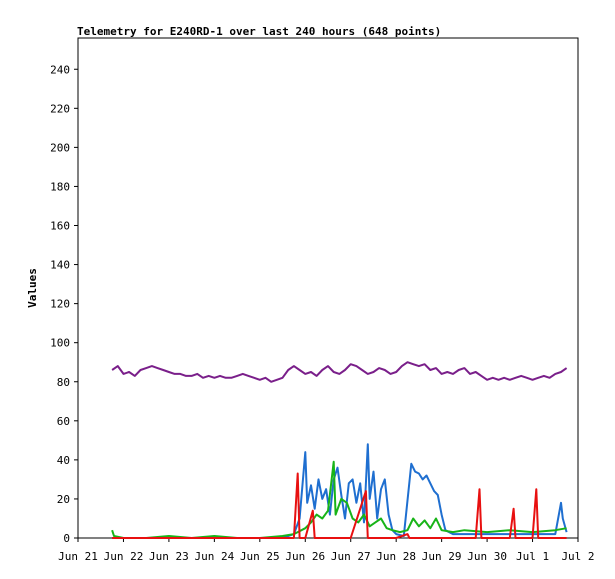  What do you see at coordinates (169, 556) in the screenshot?
I see `x-tick-label: Jun 23` at bounding box center [169, 556].